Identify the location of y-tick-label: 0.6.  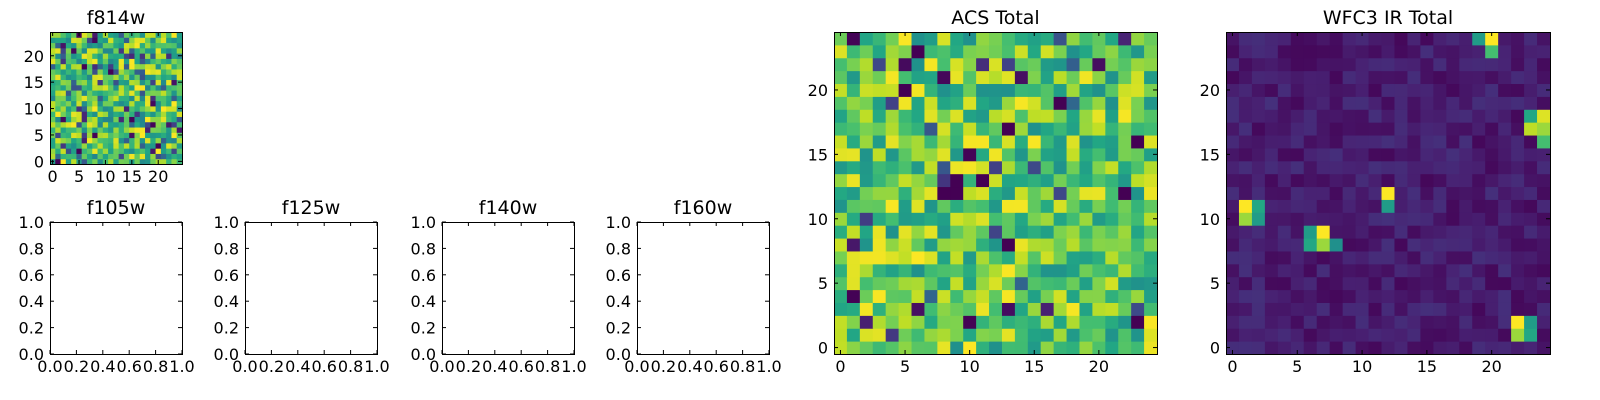
(618, 275).